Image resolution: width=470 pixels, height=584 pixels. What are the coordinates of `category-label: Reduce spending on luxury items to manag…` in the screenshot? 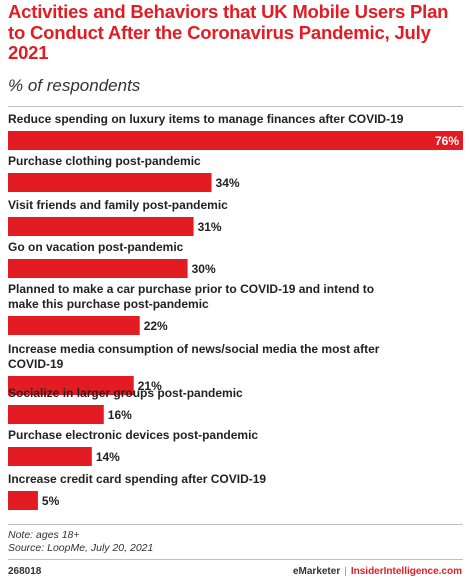 It's located at (206, 119).